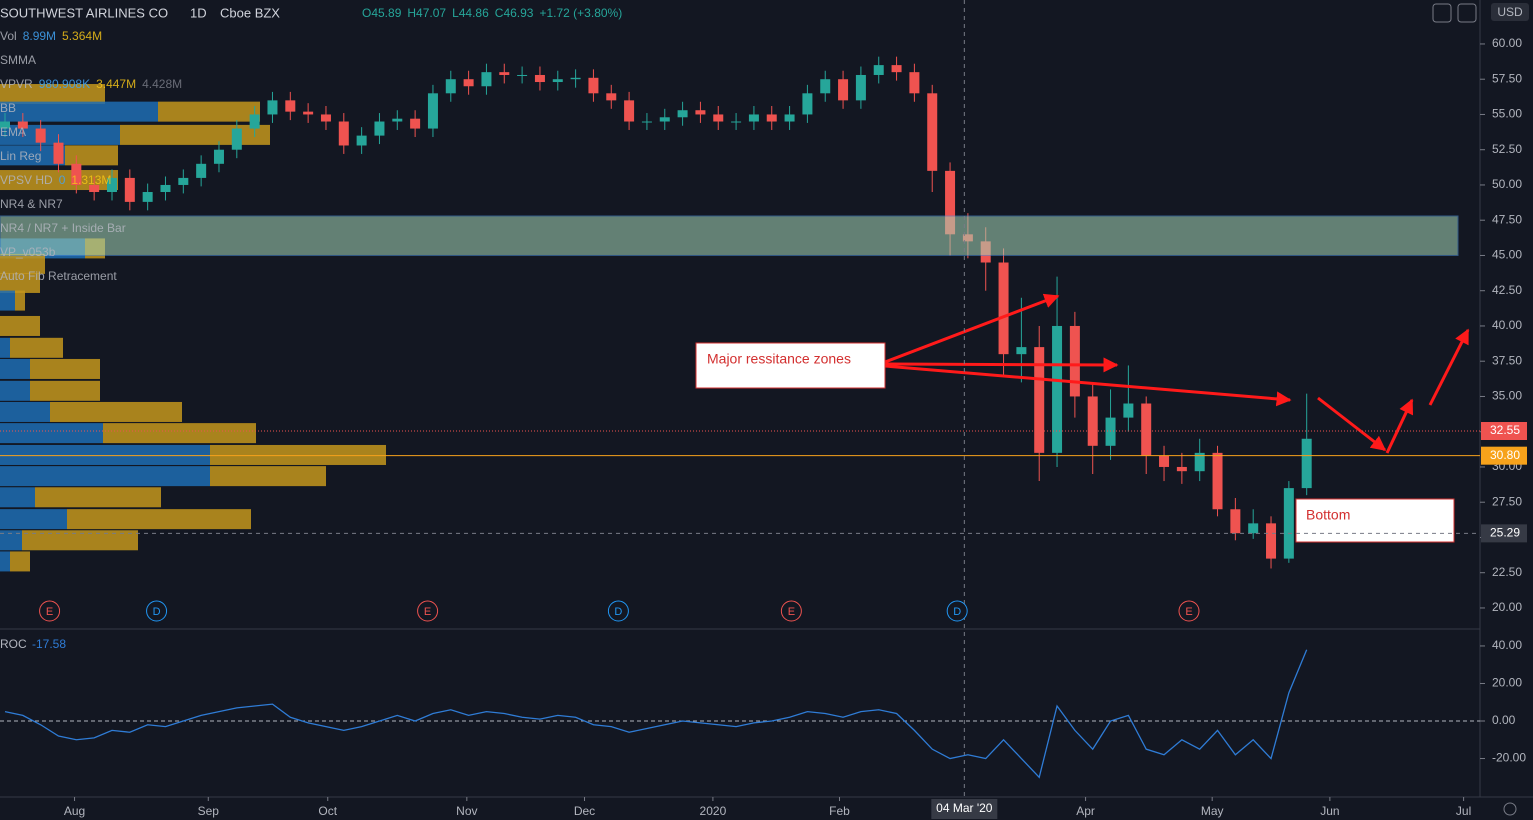 Image resolution: width=1533 pixels, height=820 pixels. Describe the element at coordinates (84, 12) in the screenshot. I see `symbol-title: SOUTHWEST AIRLINES CO` at that location.